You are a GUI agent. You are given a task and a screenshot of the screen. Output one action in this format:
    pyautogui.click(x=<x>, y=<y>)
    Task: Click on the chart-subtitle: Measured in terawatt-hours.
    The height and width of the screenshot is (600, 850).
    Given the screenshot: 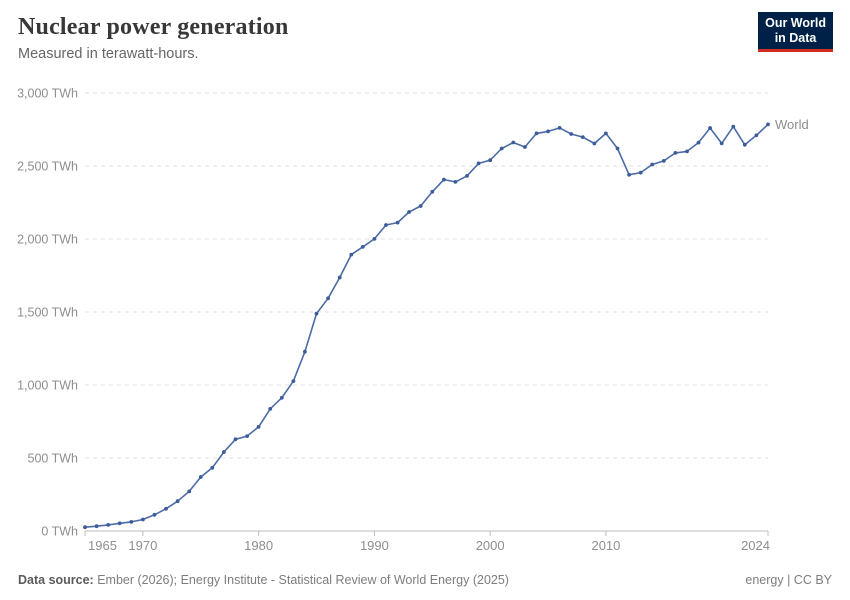 What is the action you would take?
    pyautogui.click(x=108, y=54)
    